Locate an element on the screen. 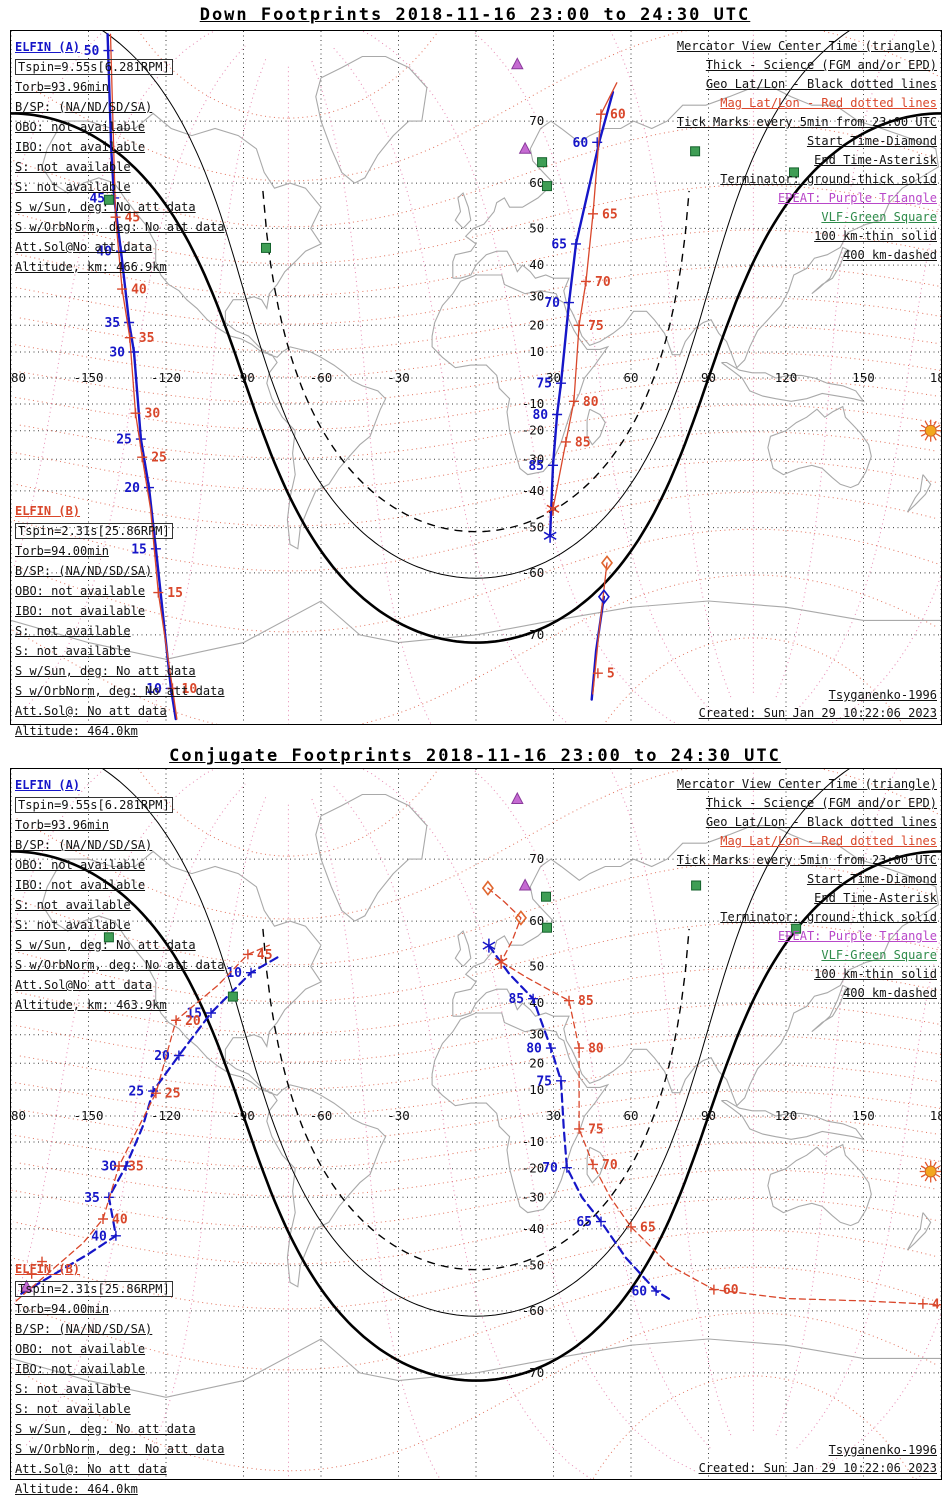 The width and height of the screenshot is (950, 1500). minute-tick-label: 80 is located at coordinates (596, 1049).